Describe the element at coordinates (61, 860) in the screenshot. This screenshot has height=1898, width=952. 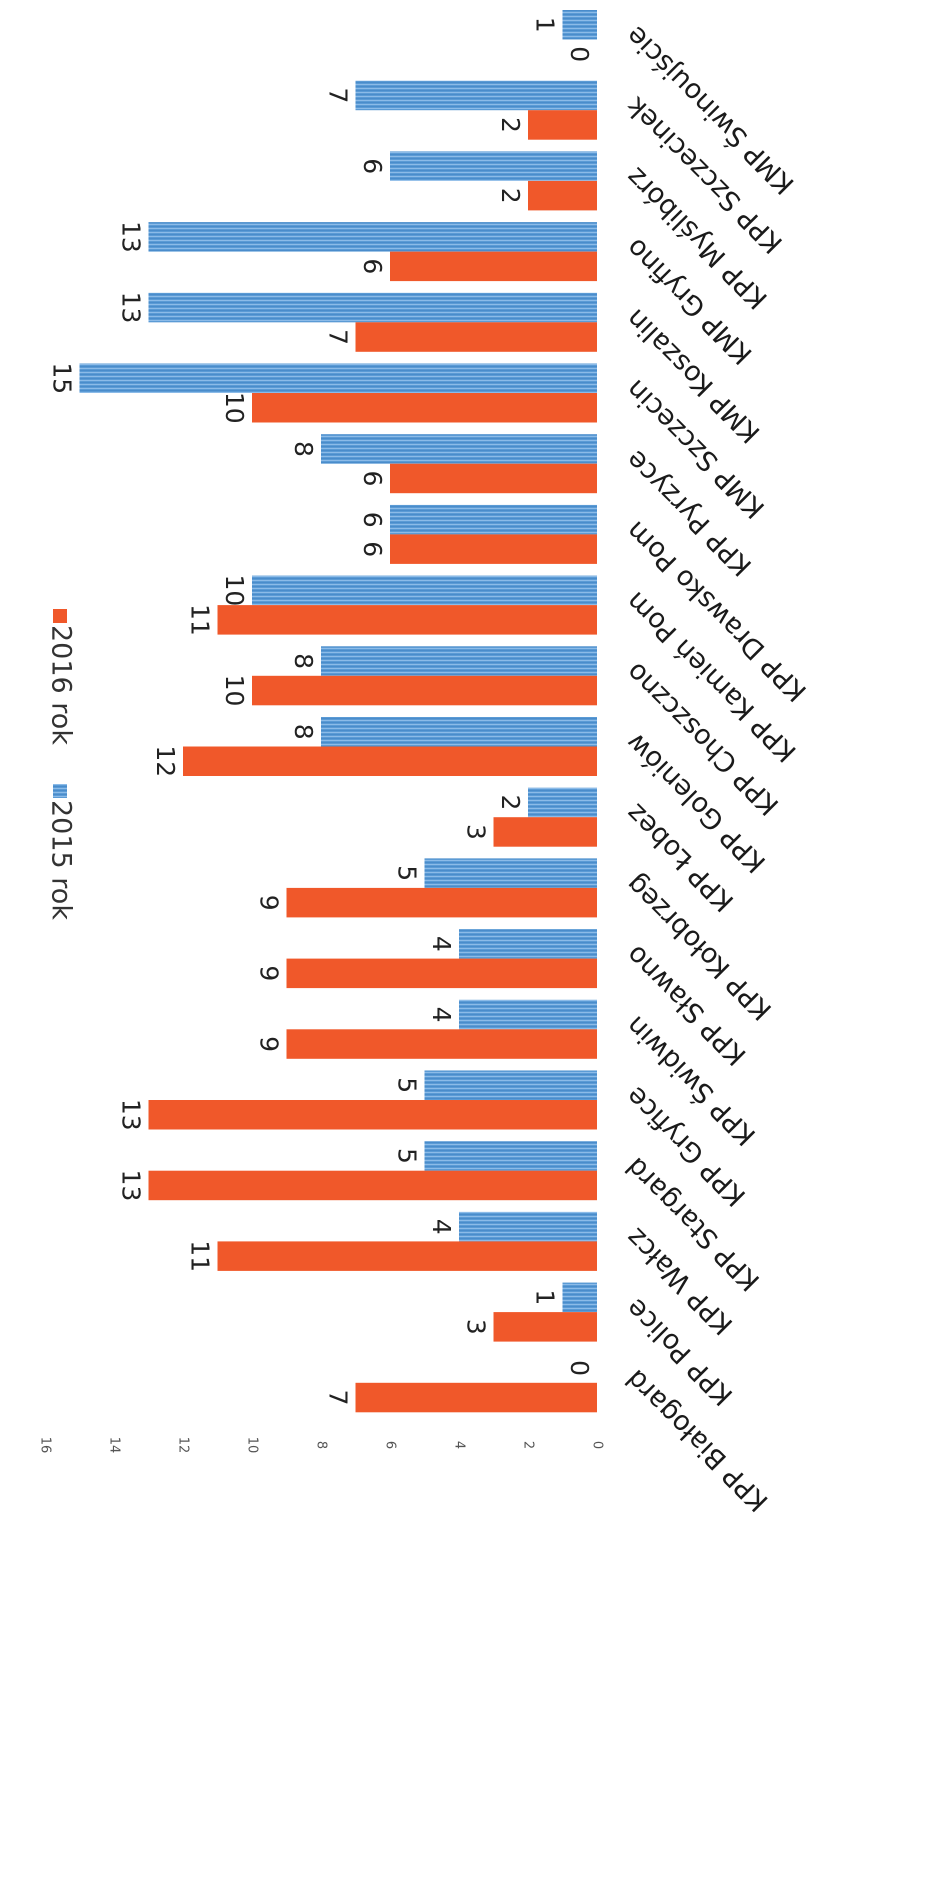
I see `legend-entry: 2015 rok` at that location.